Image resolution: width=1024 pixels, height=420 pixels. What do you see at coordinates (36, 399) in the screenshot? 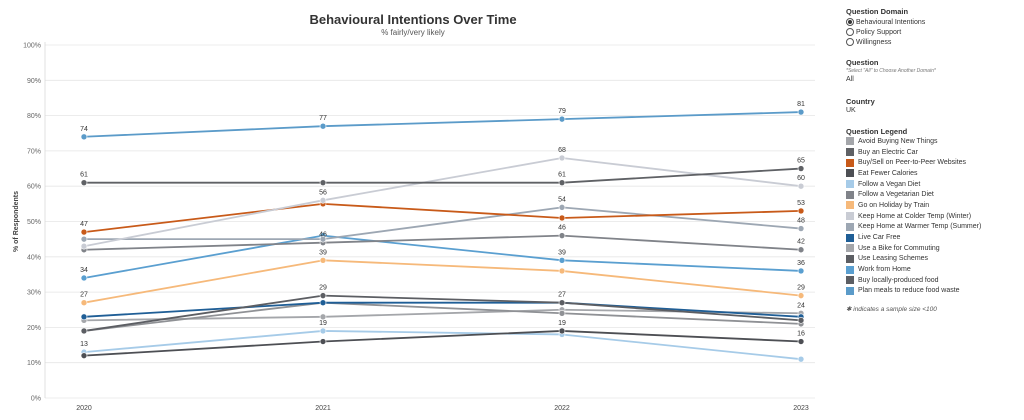
I see `y-tick-label: 0%` at bounding box center [36, 399].